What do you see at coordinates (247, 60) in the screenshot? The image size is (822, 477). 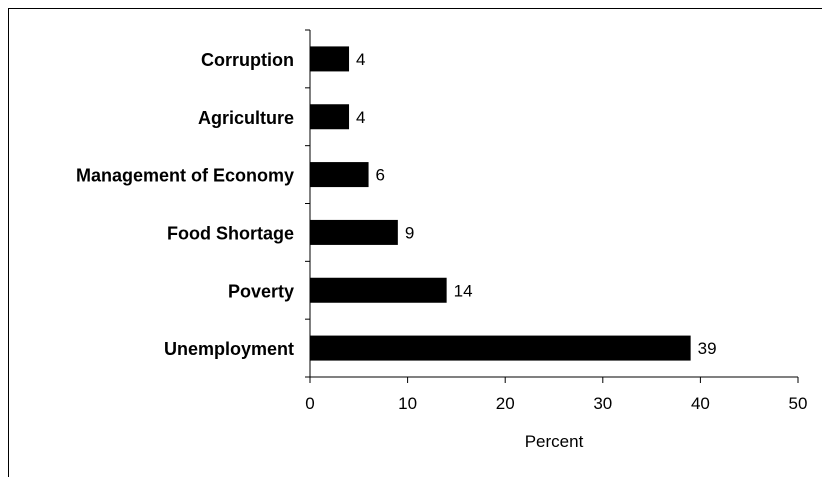 I see `category-label: Corruption` at bounding box center [247, 60].